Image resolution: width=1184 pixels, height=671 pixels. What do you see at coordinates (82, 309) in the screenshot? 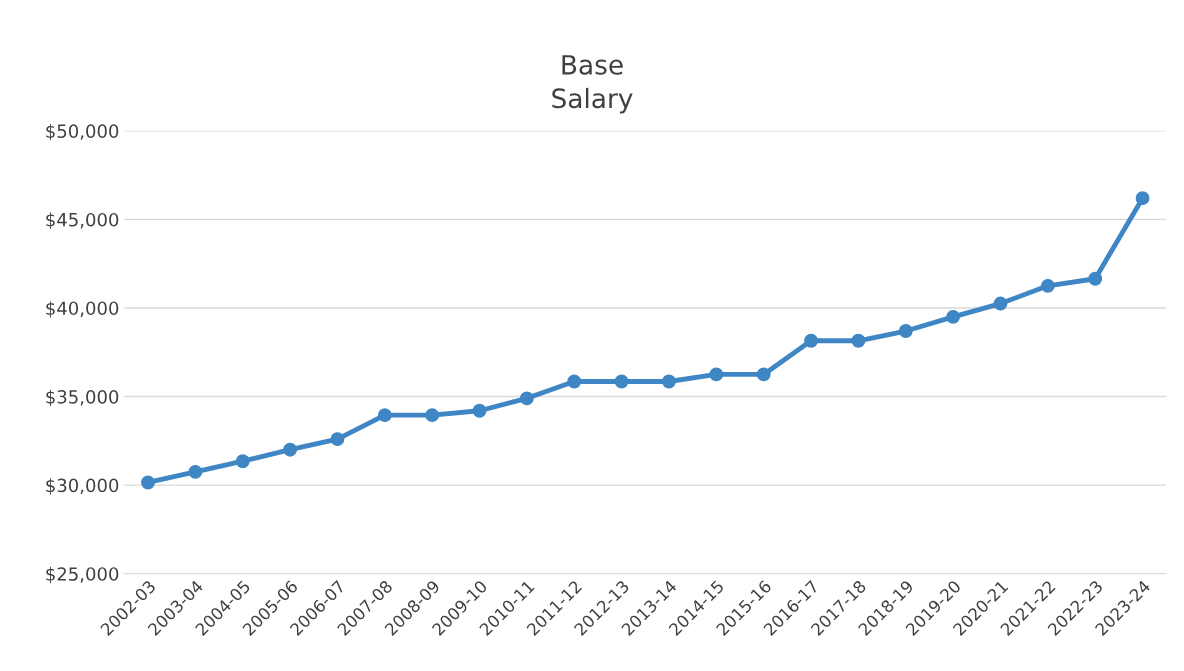
I see `y-tick-label: $40,000` at bounding box center [82, 309].